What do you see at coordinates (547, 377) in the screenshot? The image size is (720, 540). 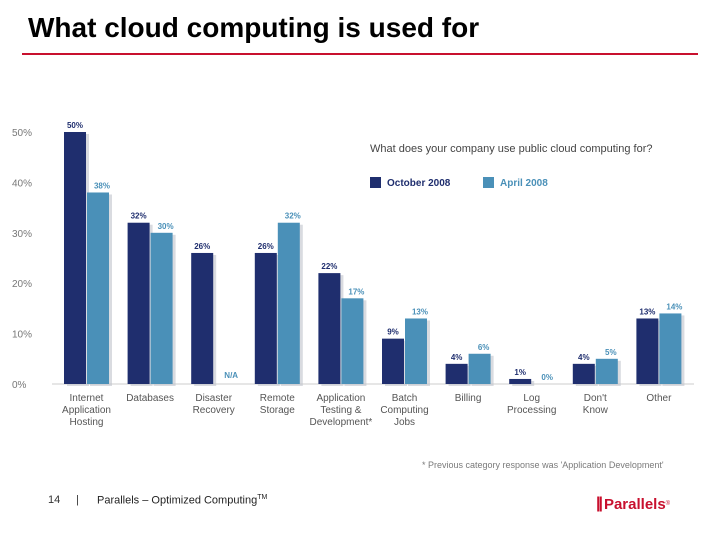 I see `data-label: 0%` at bounding box center [547, 377].